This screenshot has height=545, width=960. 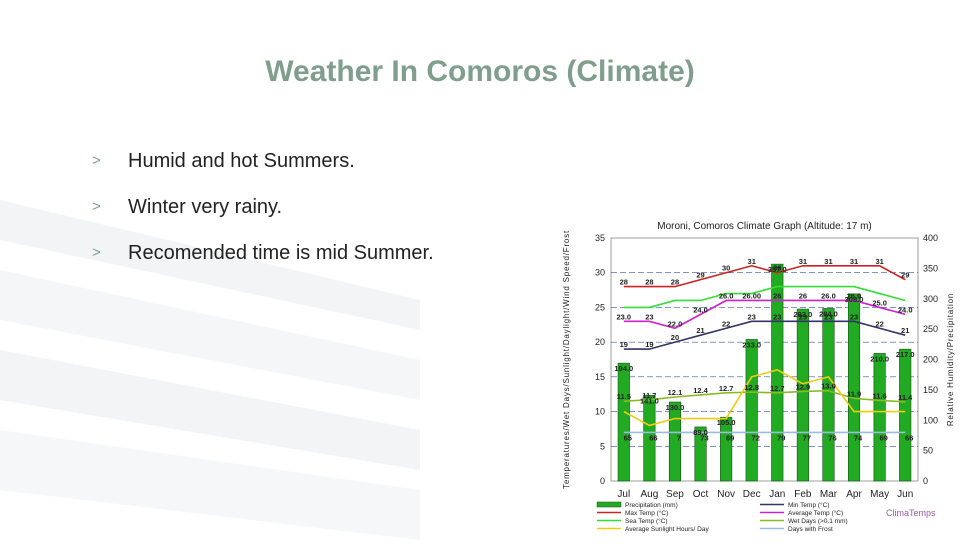 I want to click on plot-frame, so click(x=764, y=359).